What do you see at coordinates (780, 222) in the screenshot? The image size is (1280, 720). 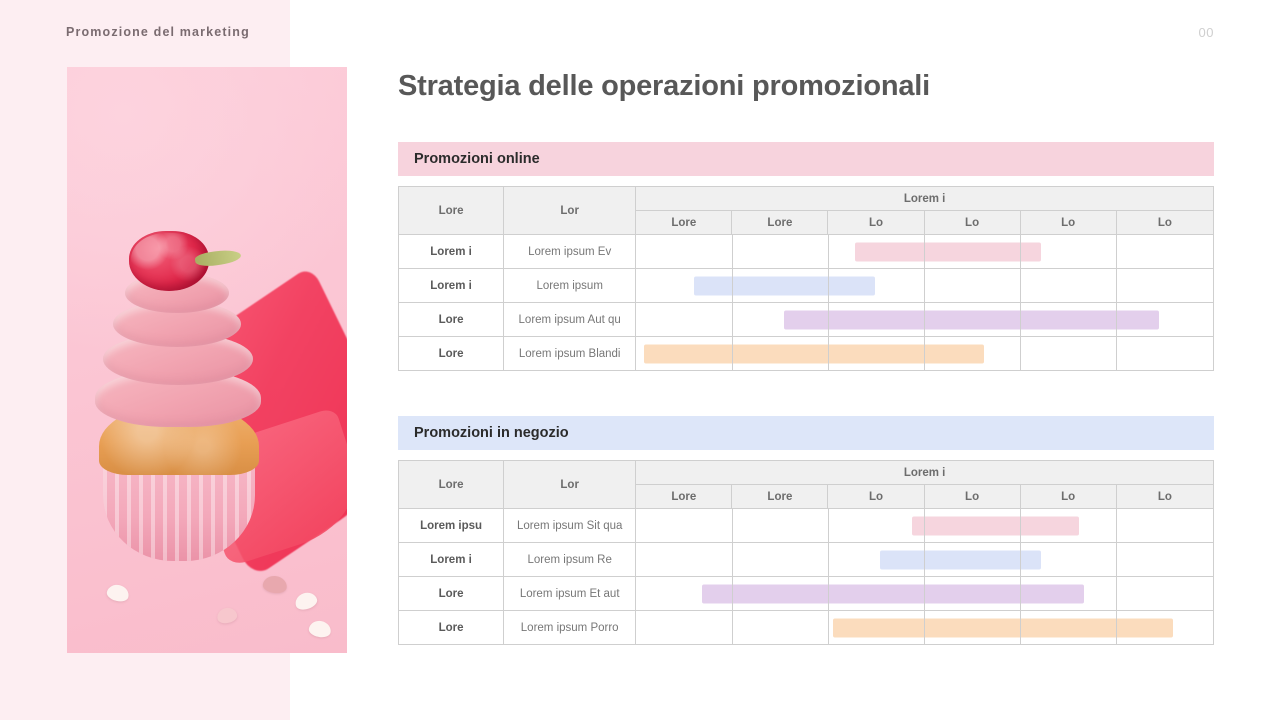 I see `th-sub-2: Lore` at bounding box center [780, 222].